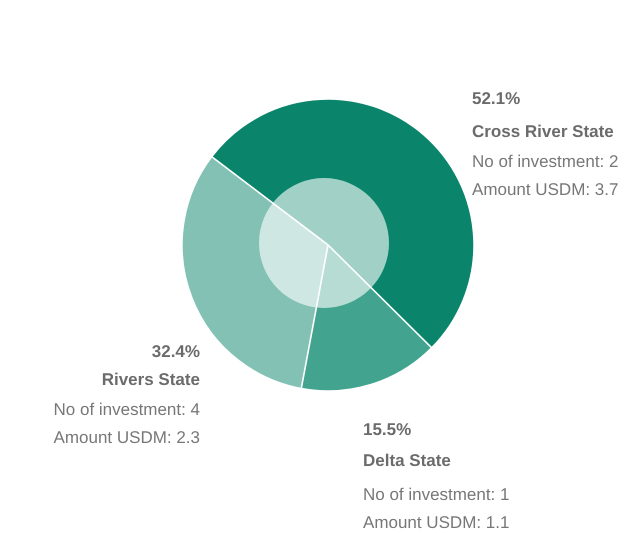  Describe the element at coordinates (127, 437) in the screenshot. I see `text: Amount USDM: 2.3` at that location.